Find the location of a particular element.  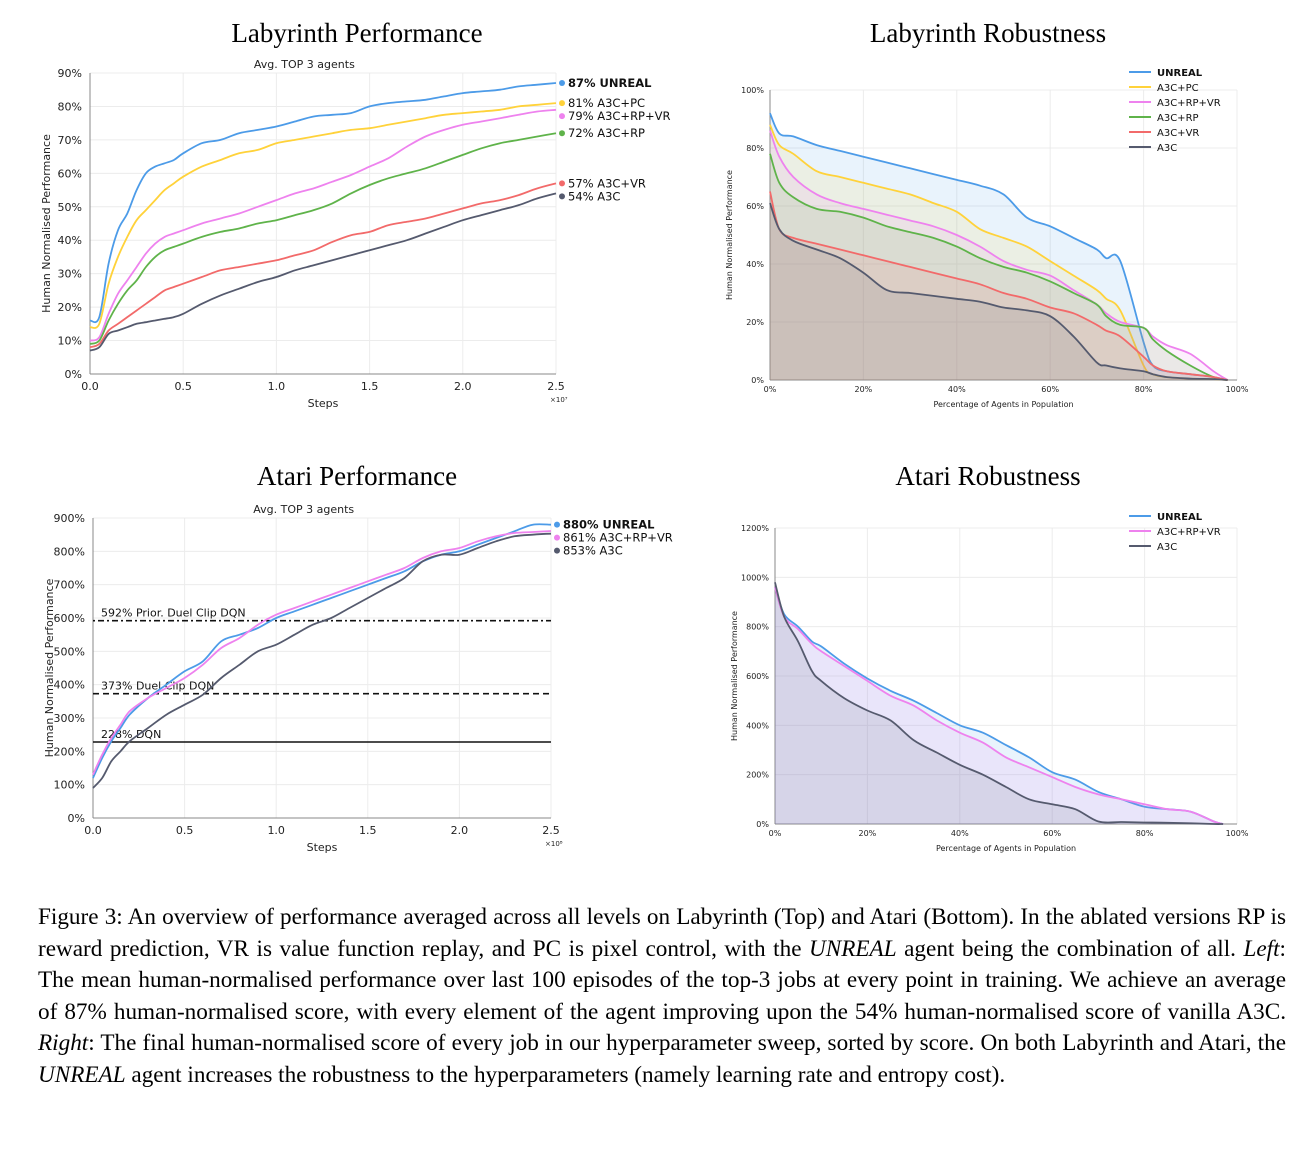

legend-label-a3c-pc: A3C+PC is located at coordinates (1178, 88).